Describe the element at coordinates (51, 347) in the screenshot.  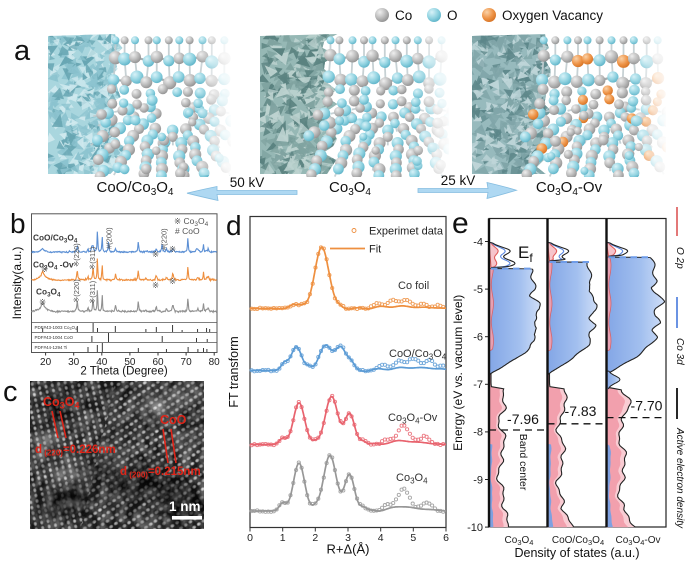
I see `svg-text: PDF#44-1294 Ti` at that location.